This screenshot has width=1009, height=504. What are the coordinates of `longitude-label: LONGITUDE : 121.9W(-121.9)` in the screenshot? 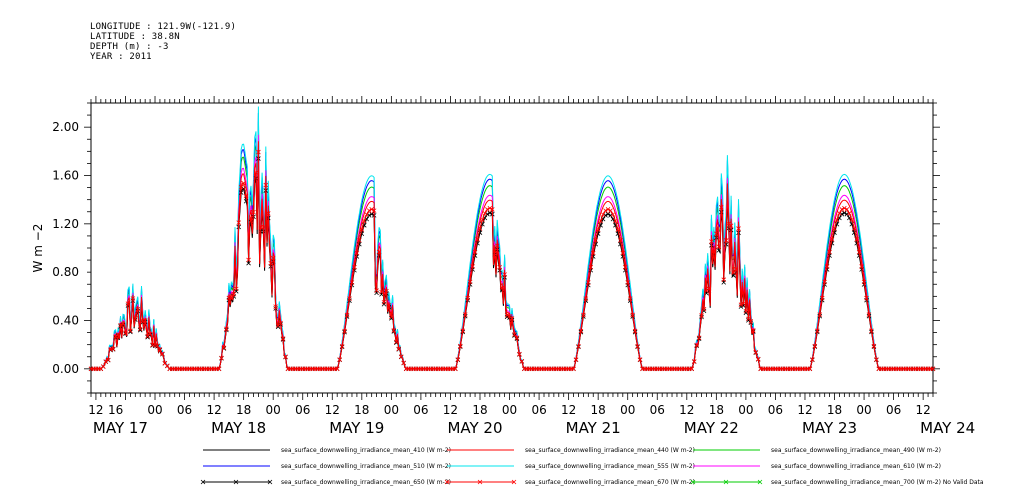 It's located at (163, 27).